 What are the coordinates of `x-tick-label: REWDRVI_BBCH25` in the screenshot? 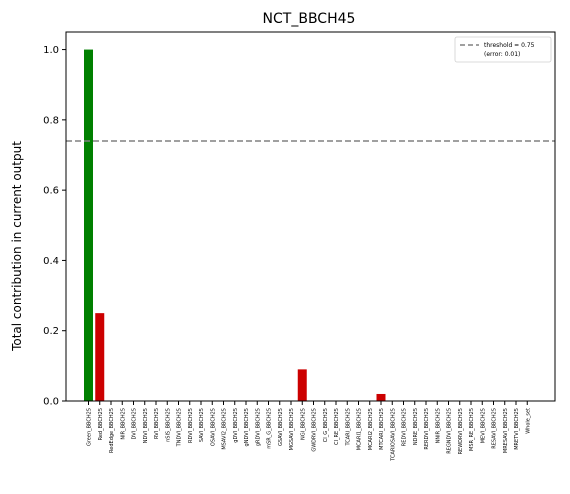 It's located at (461, 431).